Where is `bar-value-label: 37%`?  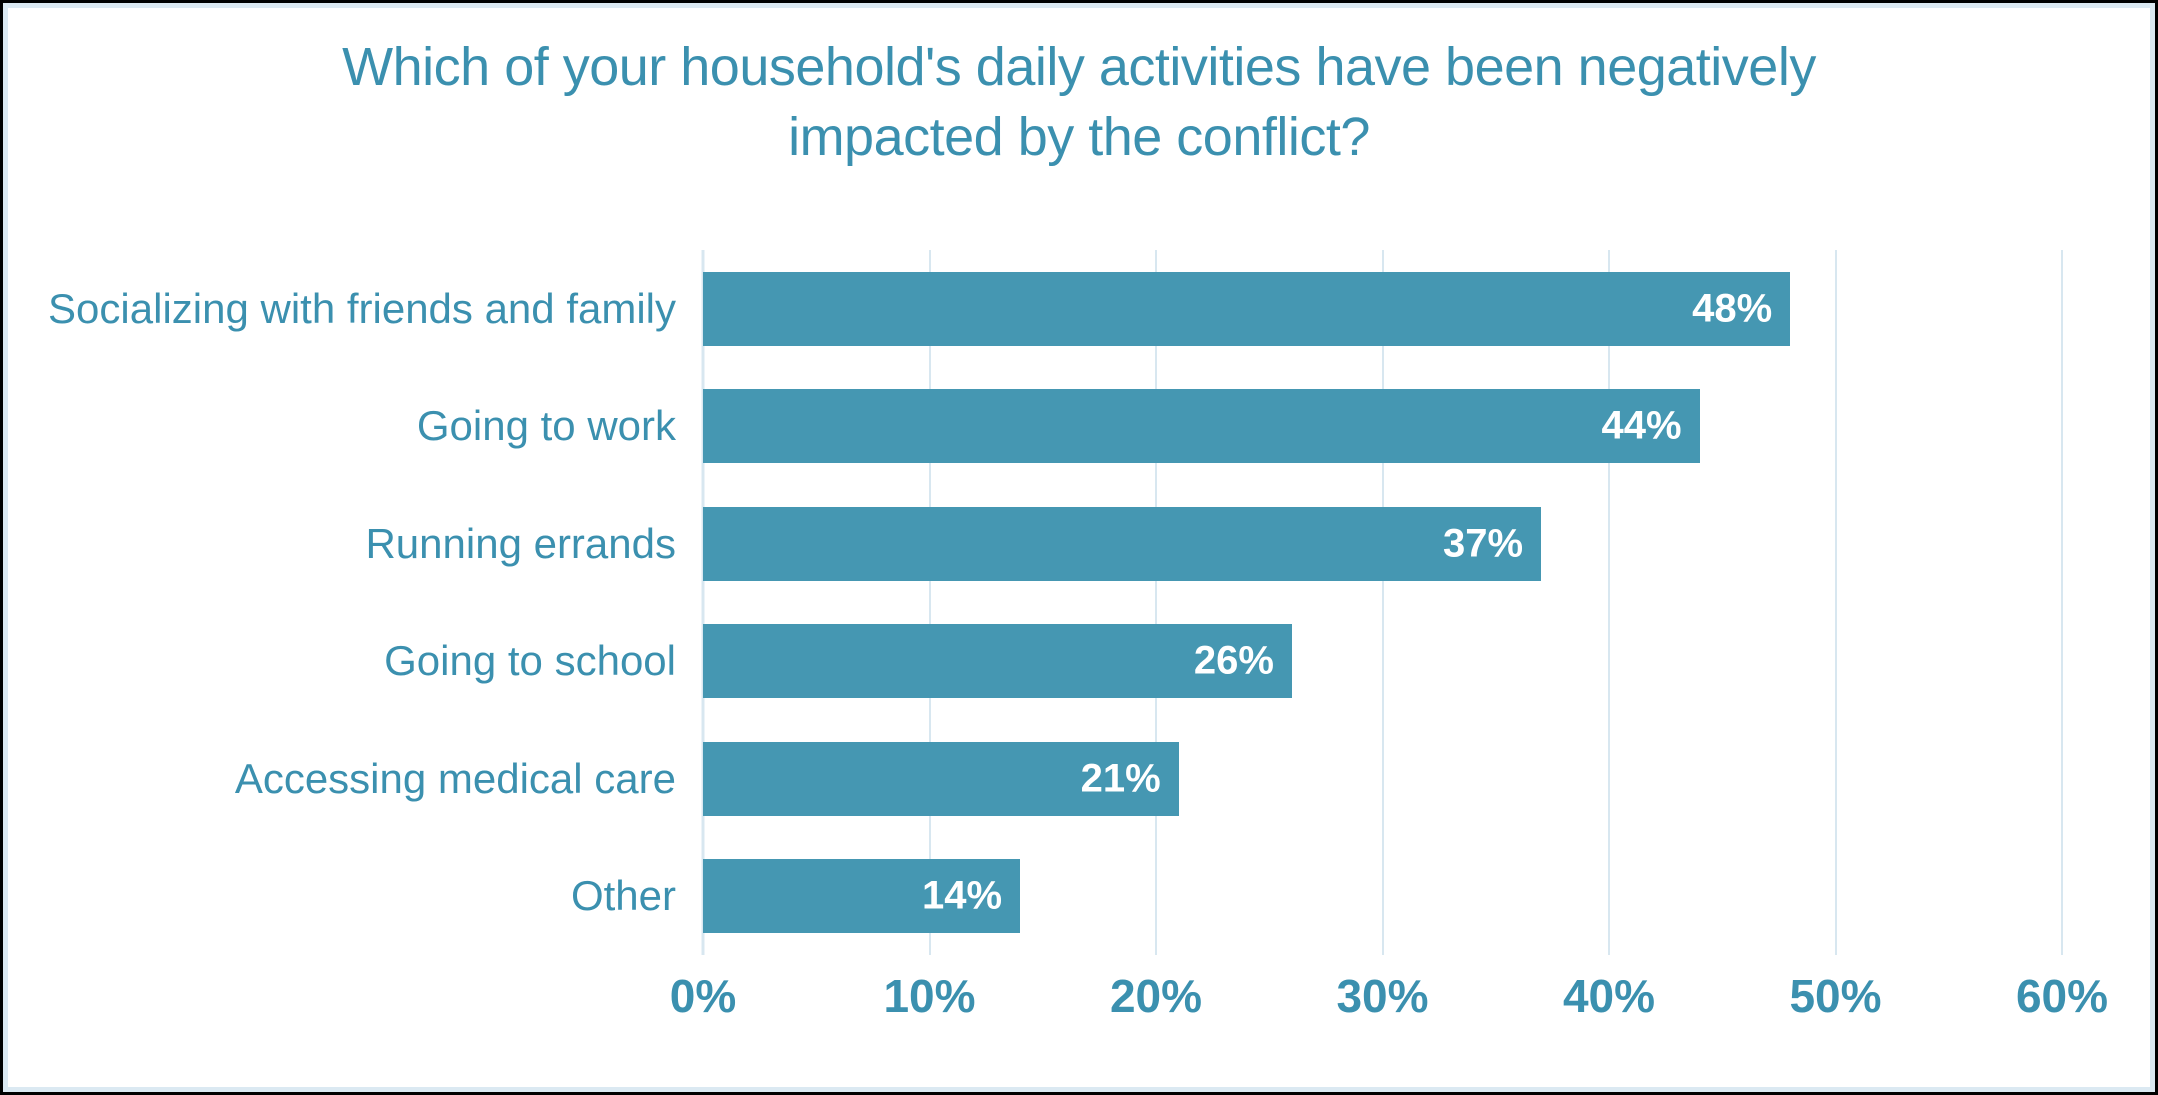
bar-value-label: 37% is located at coordinates (1483, 543).